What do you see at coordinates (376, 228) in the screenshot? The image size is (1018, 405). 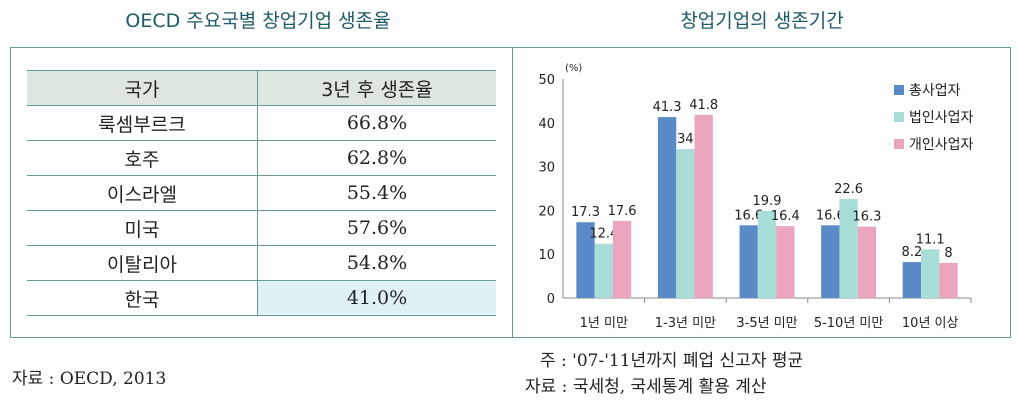 I see `rate-cell: 57.6%` at bounding box center [376, 228].